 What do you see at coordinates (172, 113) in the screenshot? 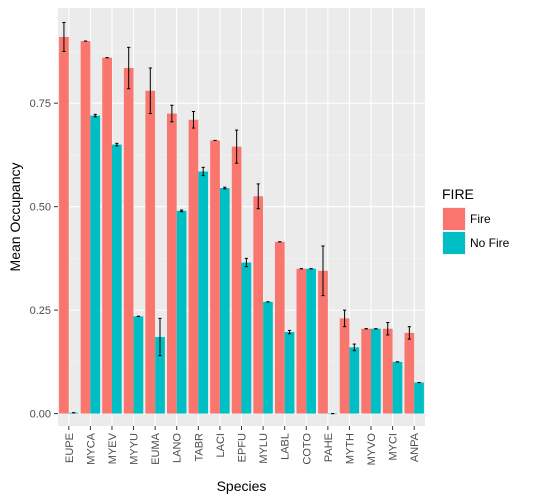
I see `error-bar-fire-lano` at bounding box center [172, 113].